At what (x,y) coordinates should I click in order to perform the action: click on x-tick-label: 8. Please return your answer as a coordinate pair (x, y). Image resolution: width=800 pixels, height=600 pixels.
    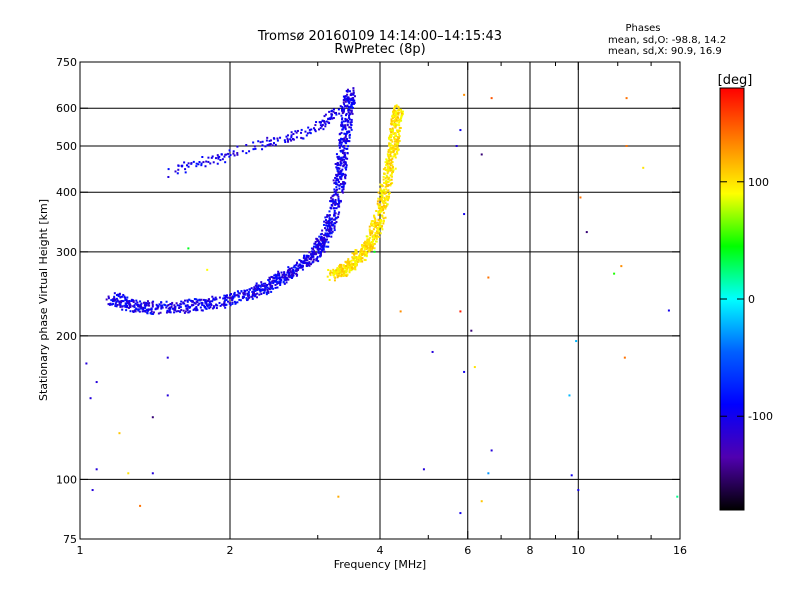
    Looking at the image, I should click on (530, 550).